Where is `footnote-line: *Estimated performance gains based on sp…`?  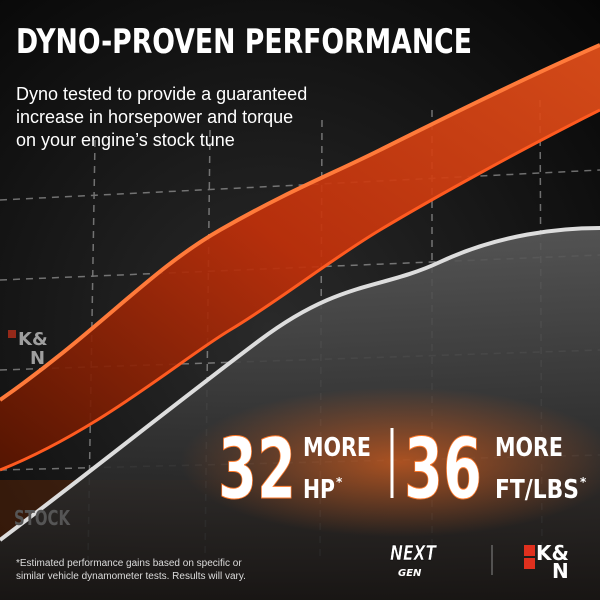
footnote-line: *Estimated performance gains based on sp… is located at coordinates (129, 563).